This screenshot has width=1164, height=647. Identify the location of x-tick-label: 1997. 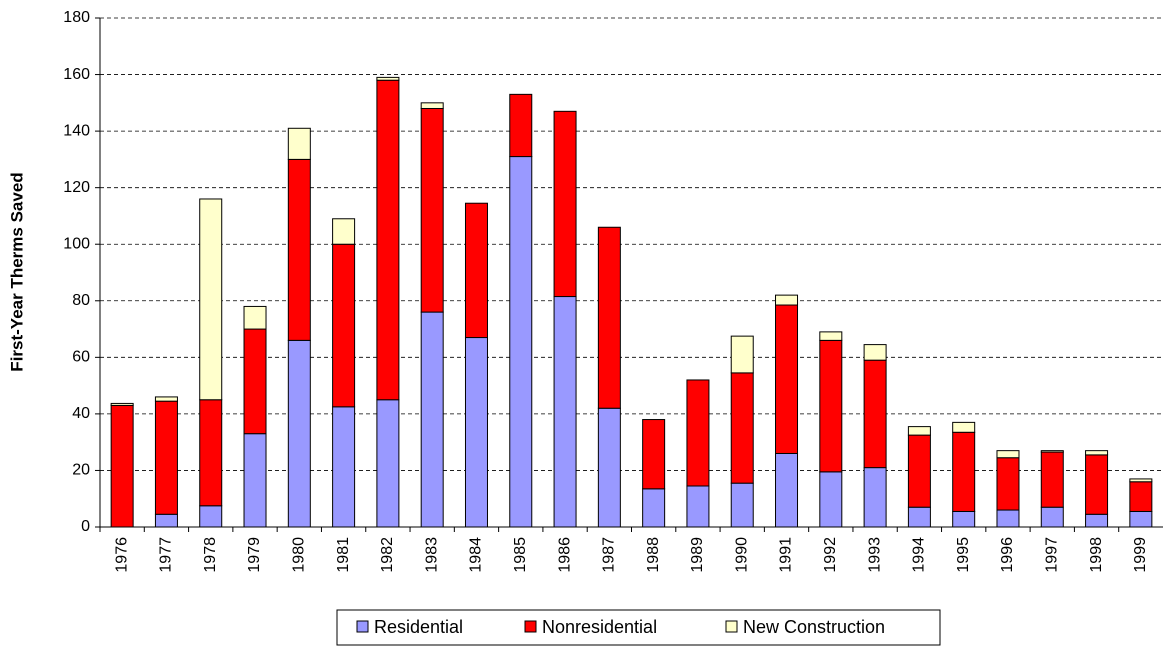
(1051, 555).